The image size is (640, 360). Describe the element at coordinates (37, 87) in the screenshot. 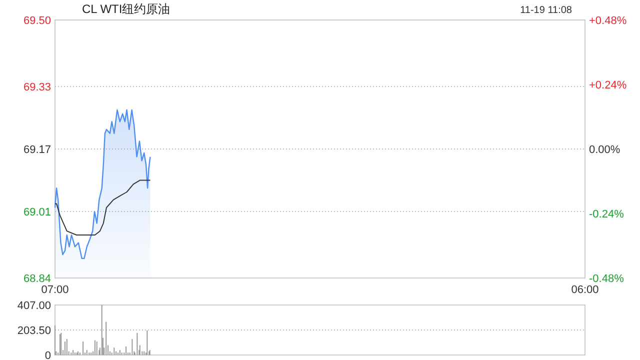

I see `y-tick-label: 69.33` at that location.